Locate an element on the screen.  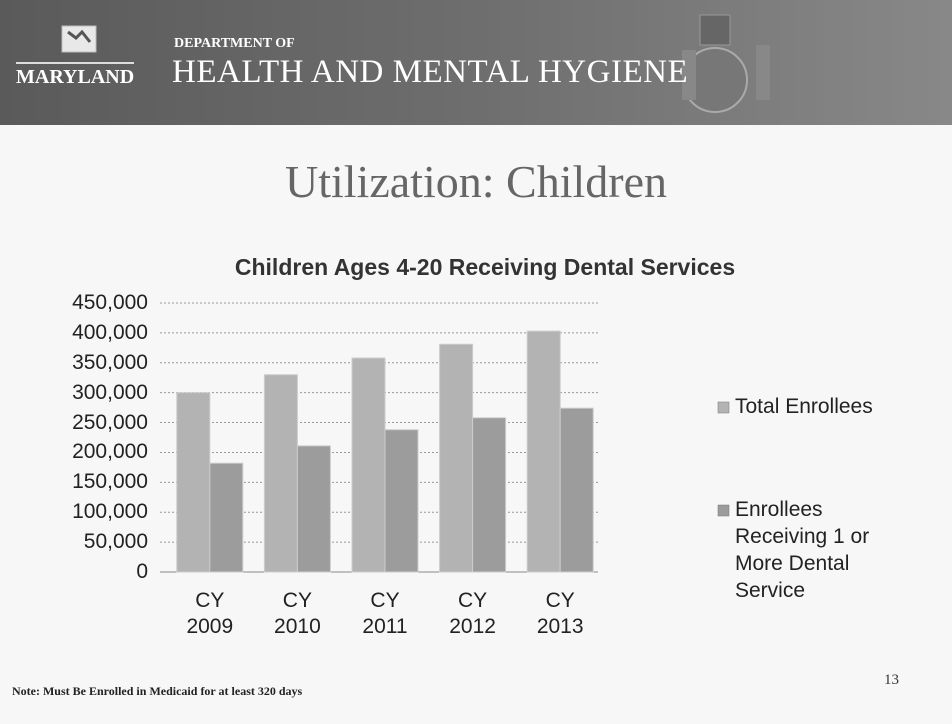
slide-title: Utilization: Children is located at coordinates (476, 181).